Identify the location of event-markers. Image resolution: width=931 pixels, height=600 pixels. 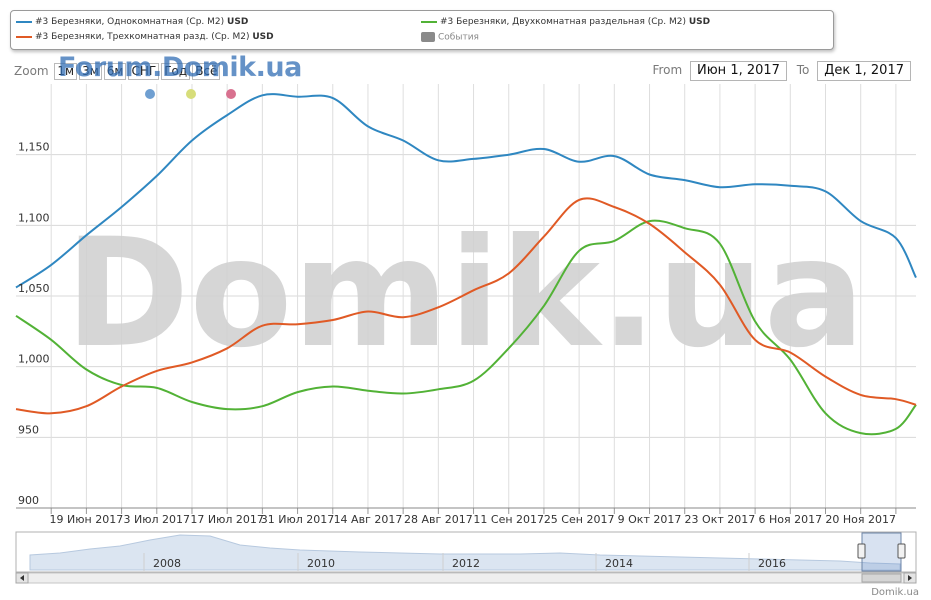
(190, 94).